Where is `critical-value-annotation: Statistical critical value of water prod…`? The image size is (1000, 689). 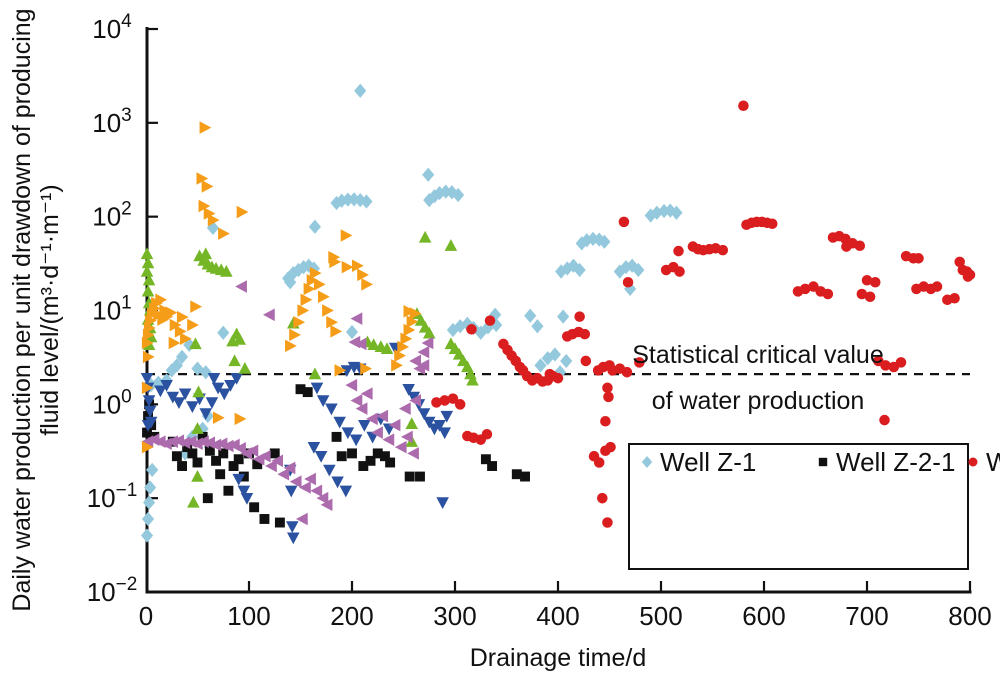
critical-value-annotation: Statistical critical value of water prod… is located at coordinates (758, 378).